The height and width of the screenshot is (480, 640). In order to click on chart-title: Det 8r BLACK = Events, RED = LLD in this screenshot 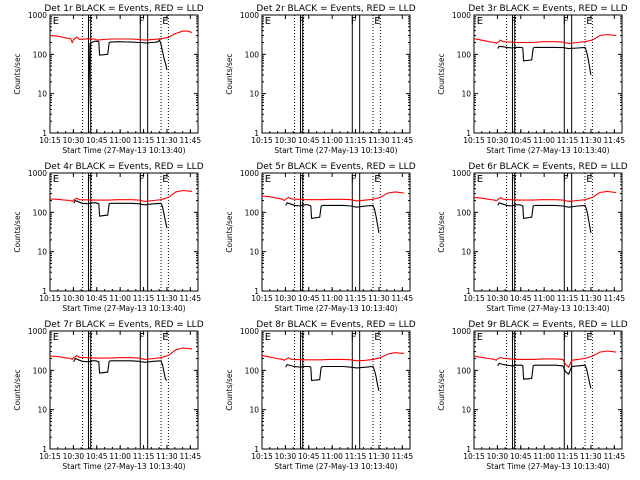, I will do `click(335, 325)`.